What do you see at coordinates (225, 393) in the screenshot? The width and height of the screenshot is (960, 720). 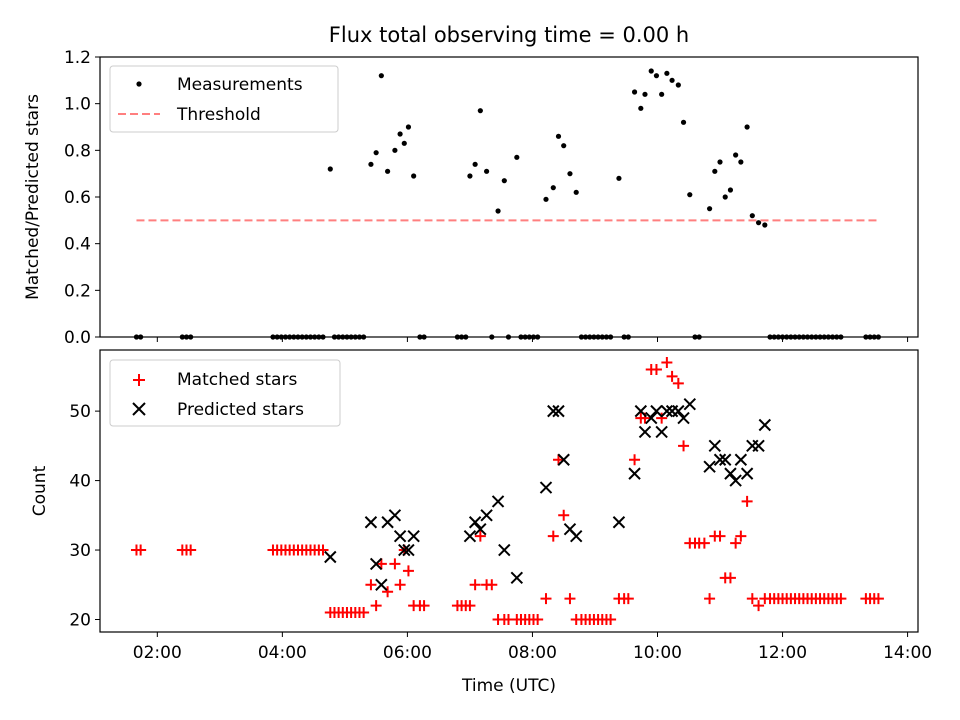 I see `count-legend: Matched stars Predicted stars` at bounding box center [225, 393].